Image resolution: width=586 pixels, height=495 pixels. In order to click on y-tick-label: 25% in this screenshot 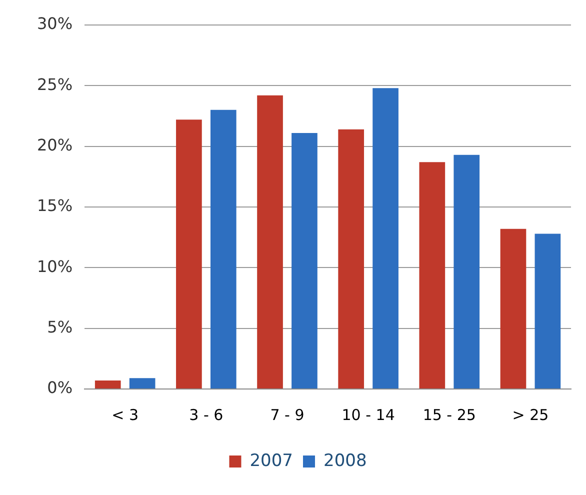, I will do `click(55, 84)`.